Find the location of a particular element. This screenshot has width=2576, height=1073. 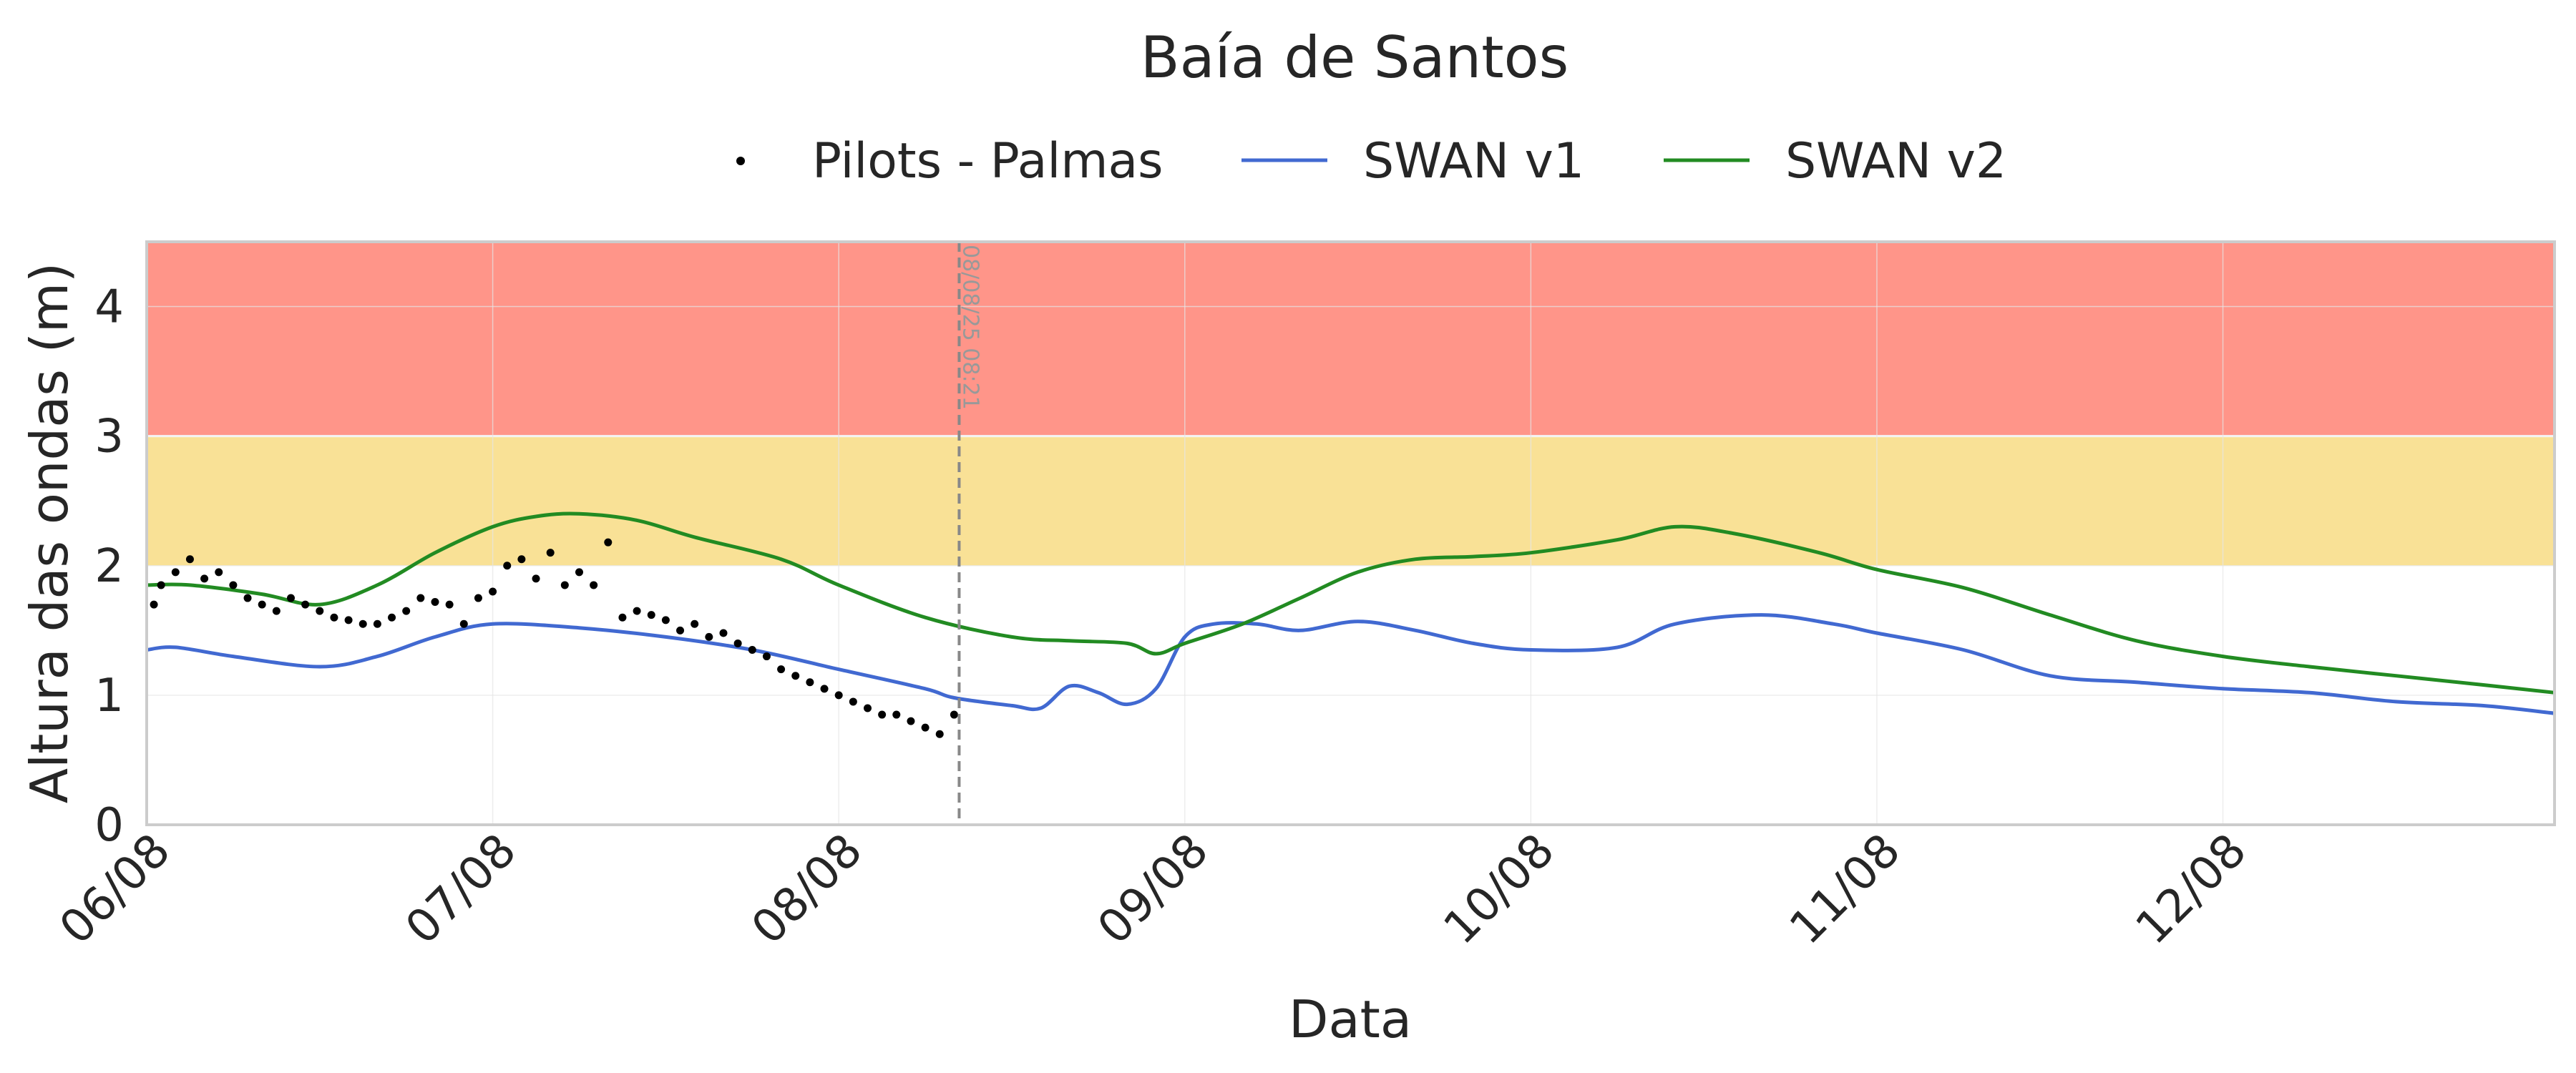

x-tick-label: 08/08 is located at coordinates (807, 890).